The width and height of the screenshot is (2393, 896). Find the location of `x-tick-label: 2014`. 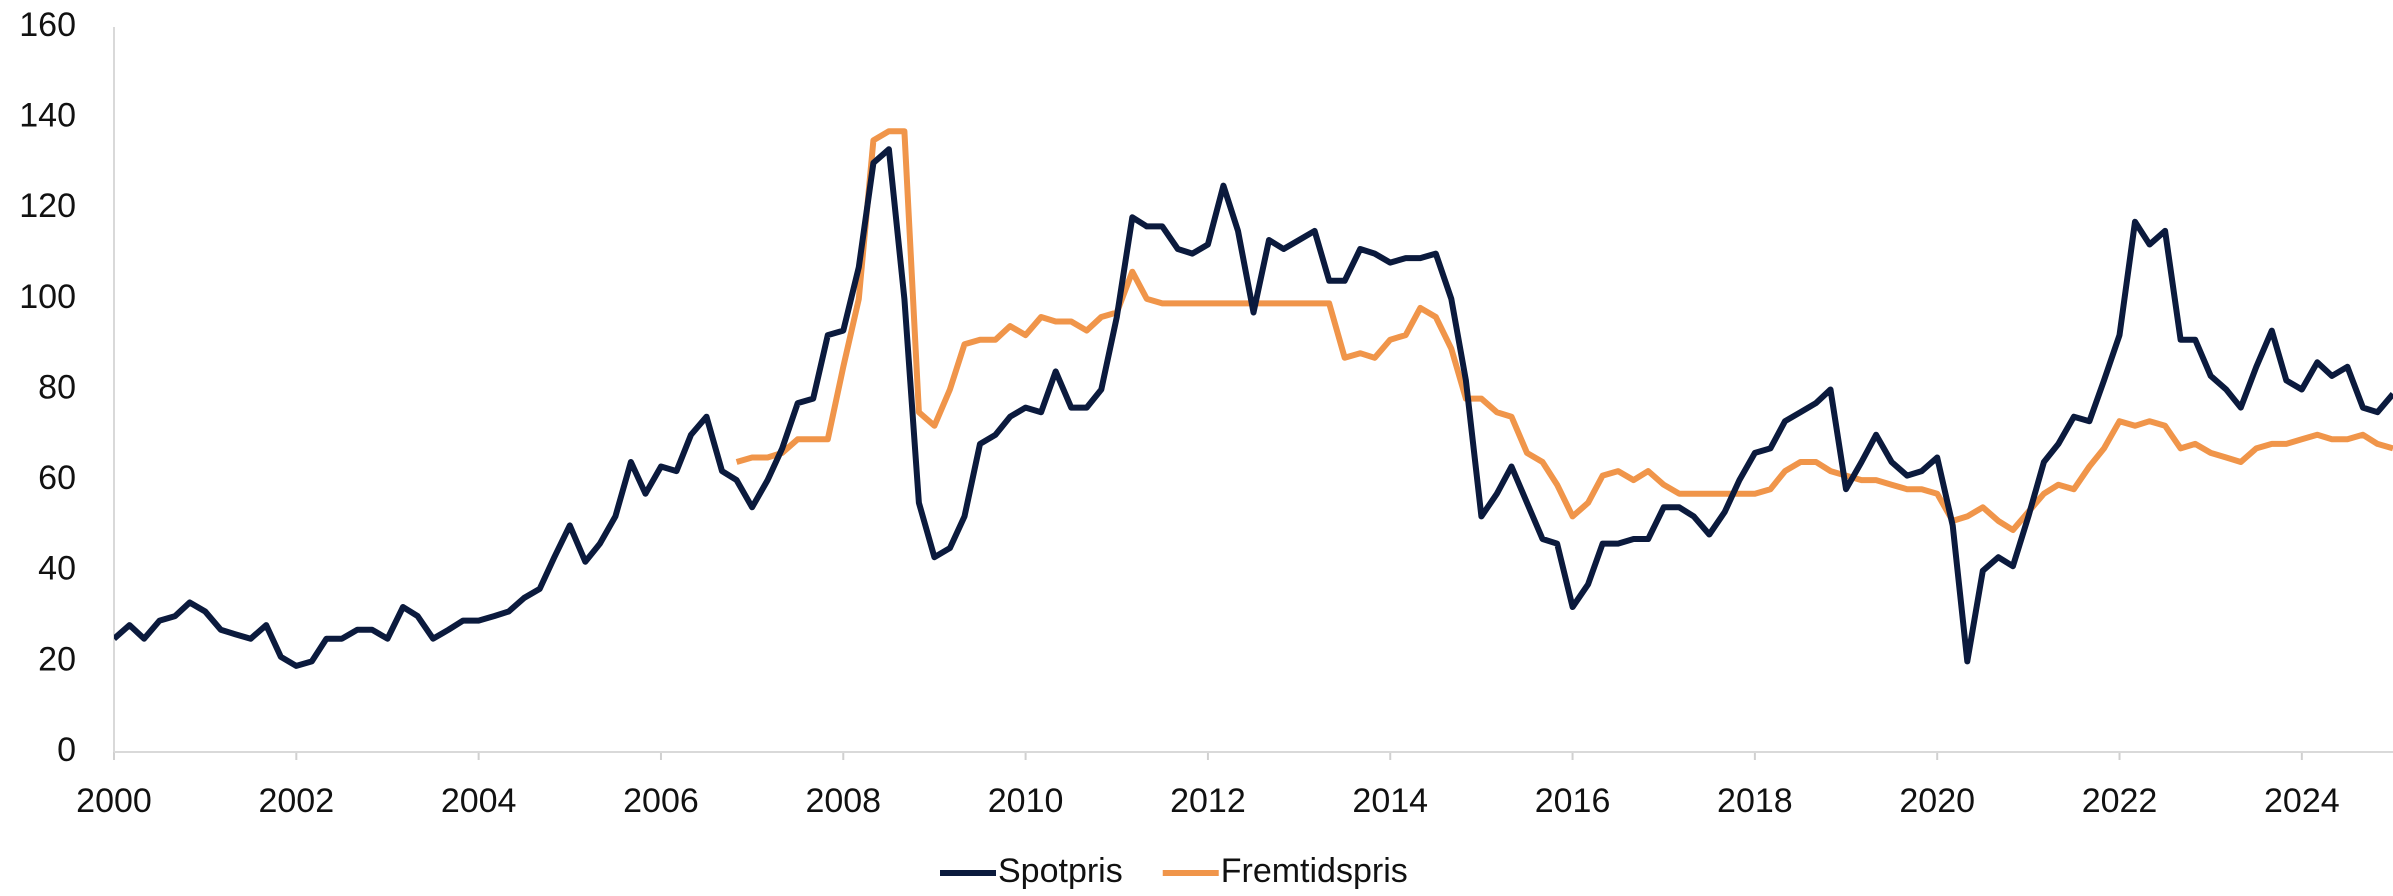

x-tick-label: 2014 is located at coordinates (1390, 801).